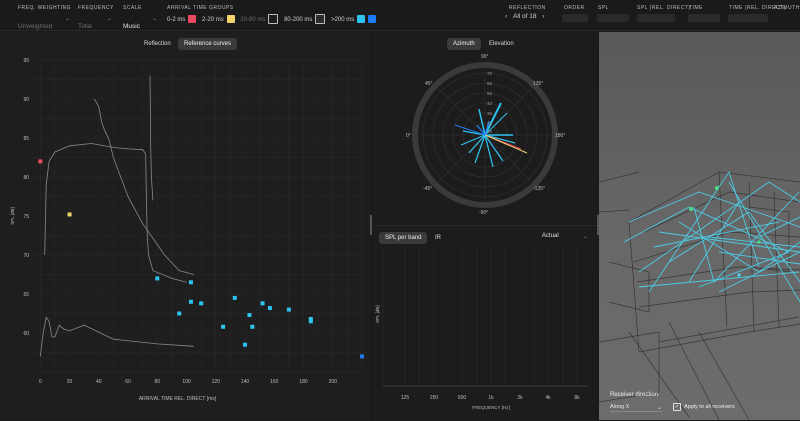 This screenshot has width=800, height=421. What do you see at coordinates (656, 18) in the screenshot?
I see `spl-rel-field` at bounding box center [656, 18].